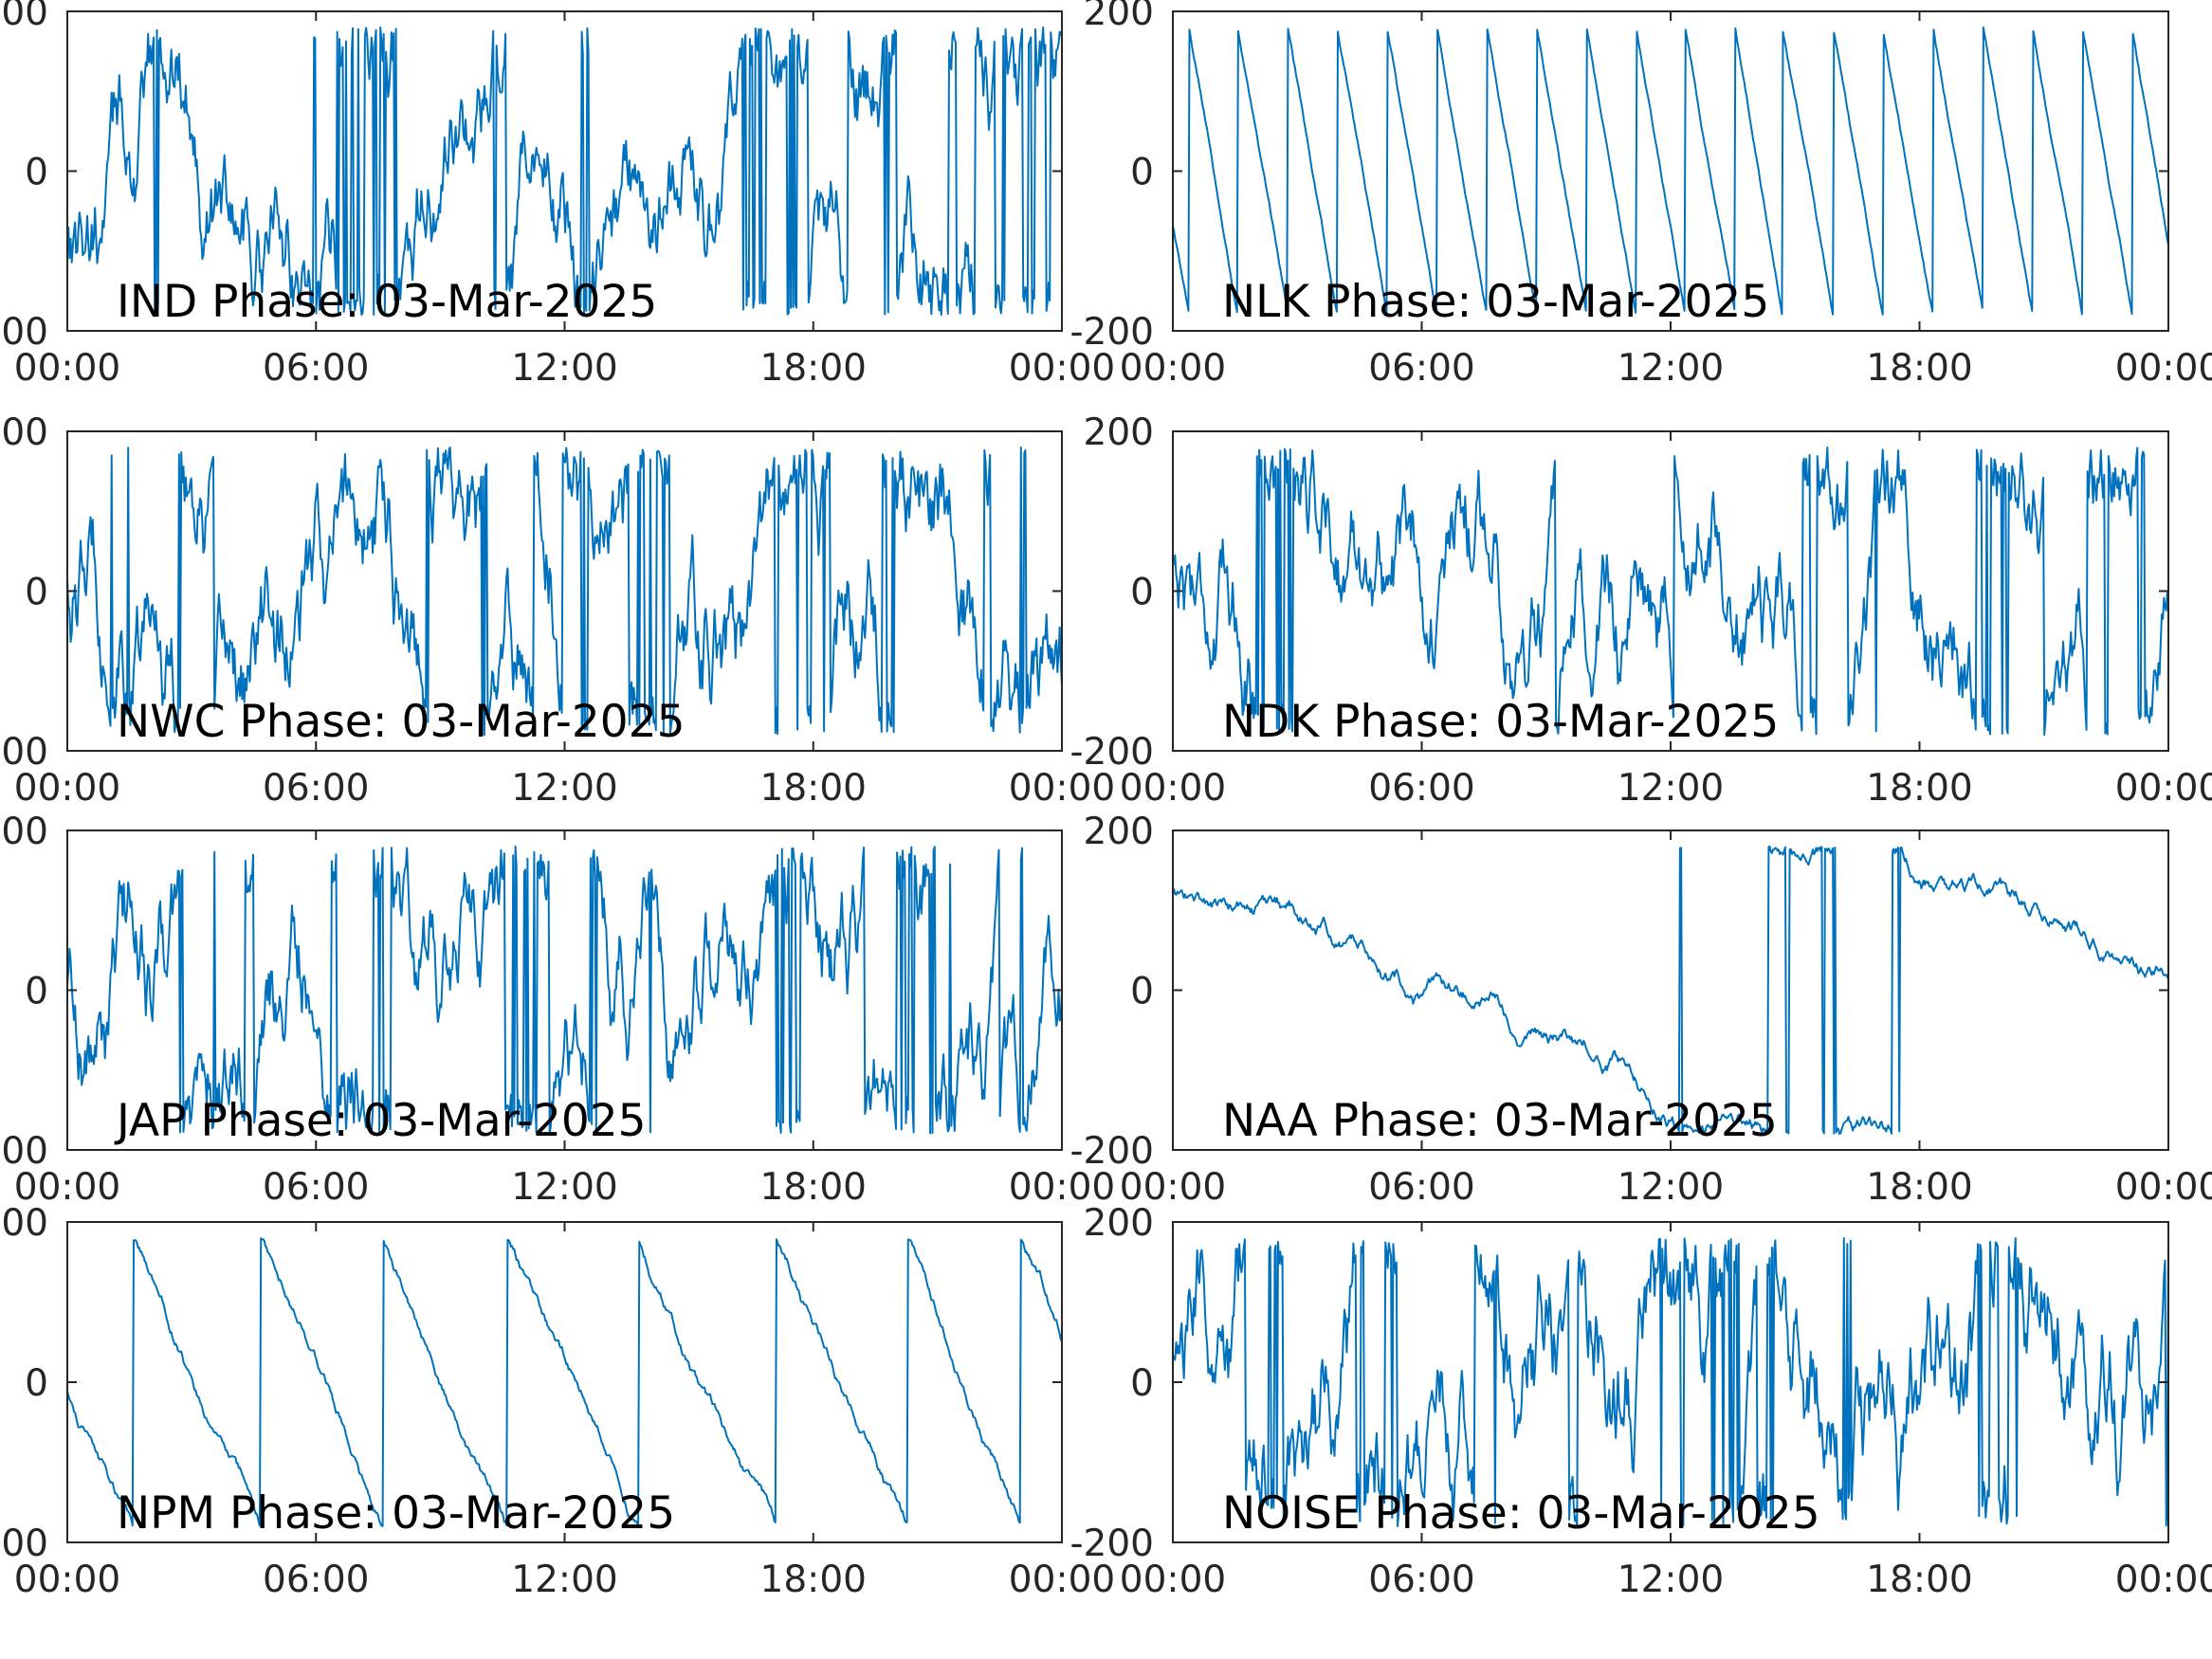 The width and height of the screenshot is (2212, 1659). Describe the element at coordinates (1495, 302) in the screenshot. I see `panel-label: NLK Phase: 03-Mar-2025` at that location.